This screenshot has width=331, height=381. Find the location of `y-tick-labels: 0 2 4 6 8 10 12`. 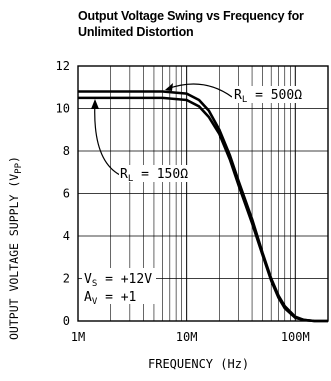

y-tick-labels: 0 2 4 6 8 10 12 is located at coordinates (63, 193).